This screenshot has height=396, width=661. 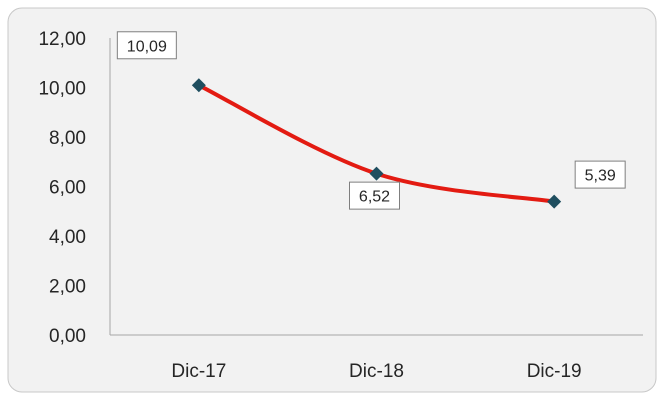 I want to click on x-axis-tick-labels: Dic-17 Dic-18 Dic-19, so click(x=376, y=371).